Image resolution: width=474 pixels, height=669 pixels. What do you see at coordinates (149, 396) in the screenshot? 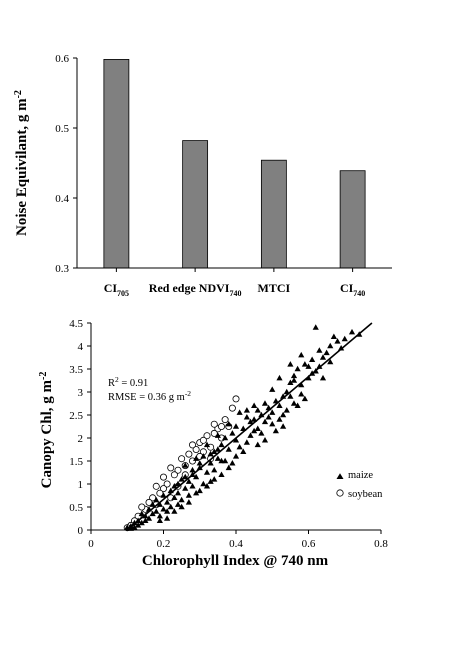
I see `rmse-annotation: RMSE = 0.36 g m-2` at bounding box center [149, 396].